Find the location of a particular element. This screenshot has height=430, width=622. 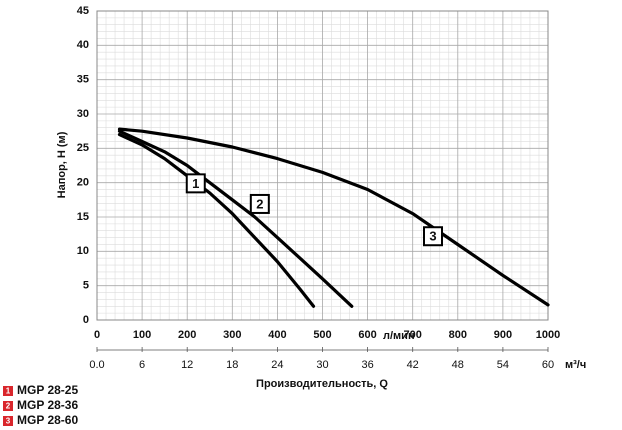

y-tick-label: 10 is located at coordinates (83, 251).